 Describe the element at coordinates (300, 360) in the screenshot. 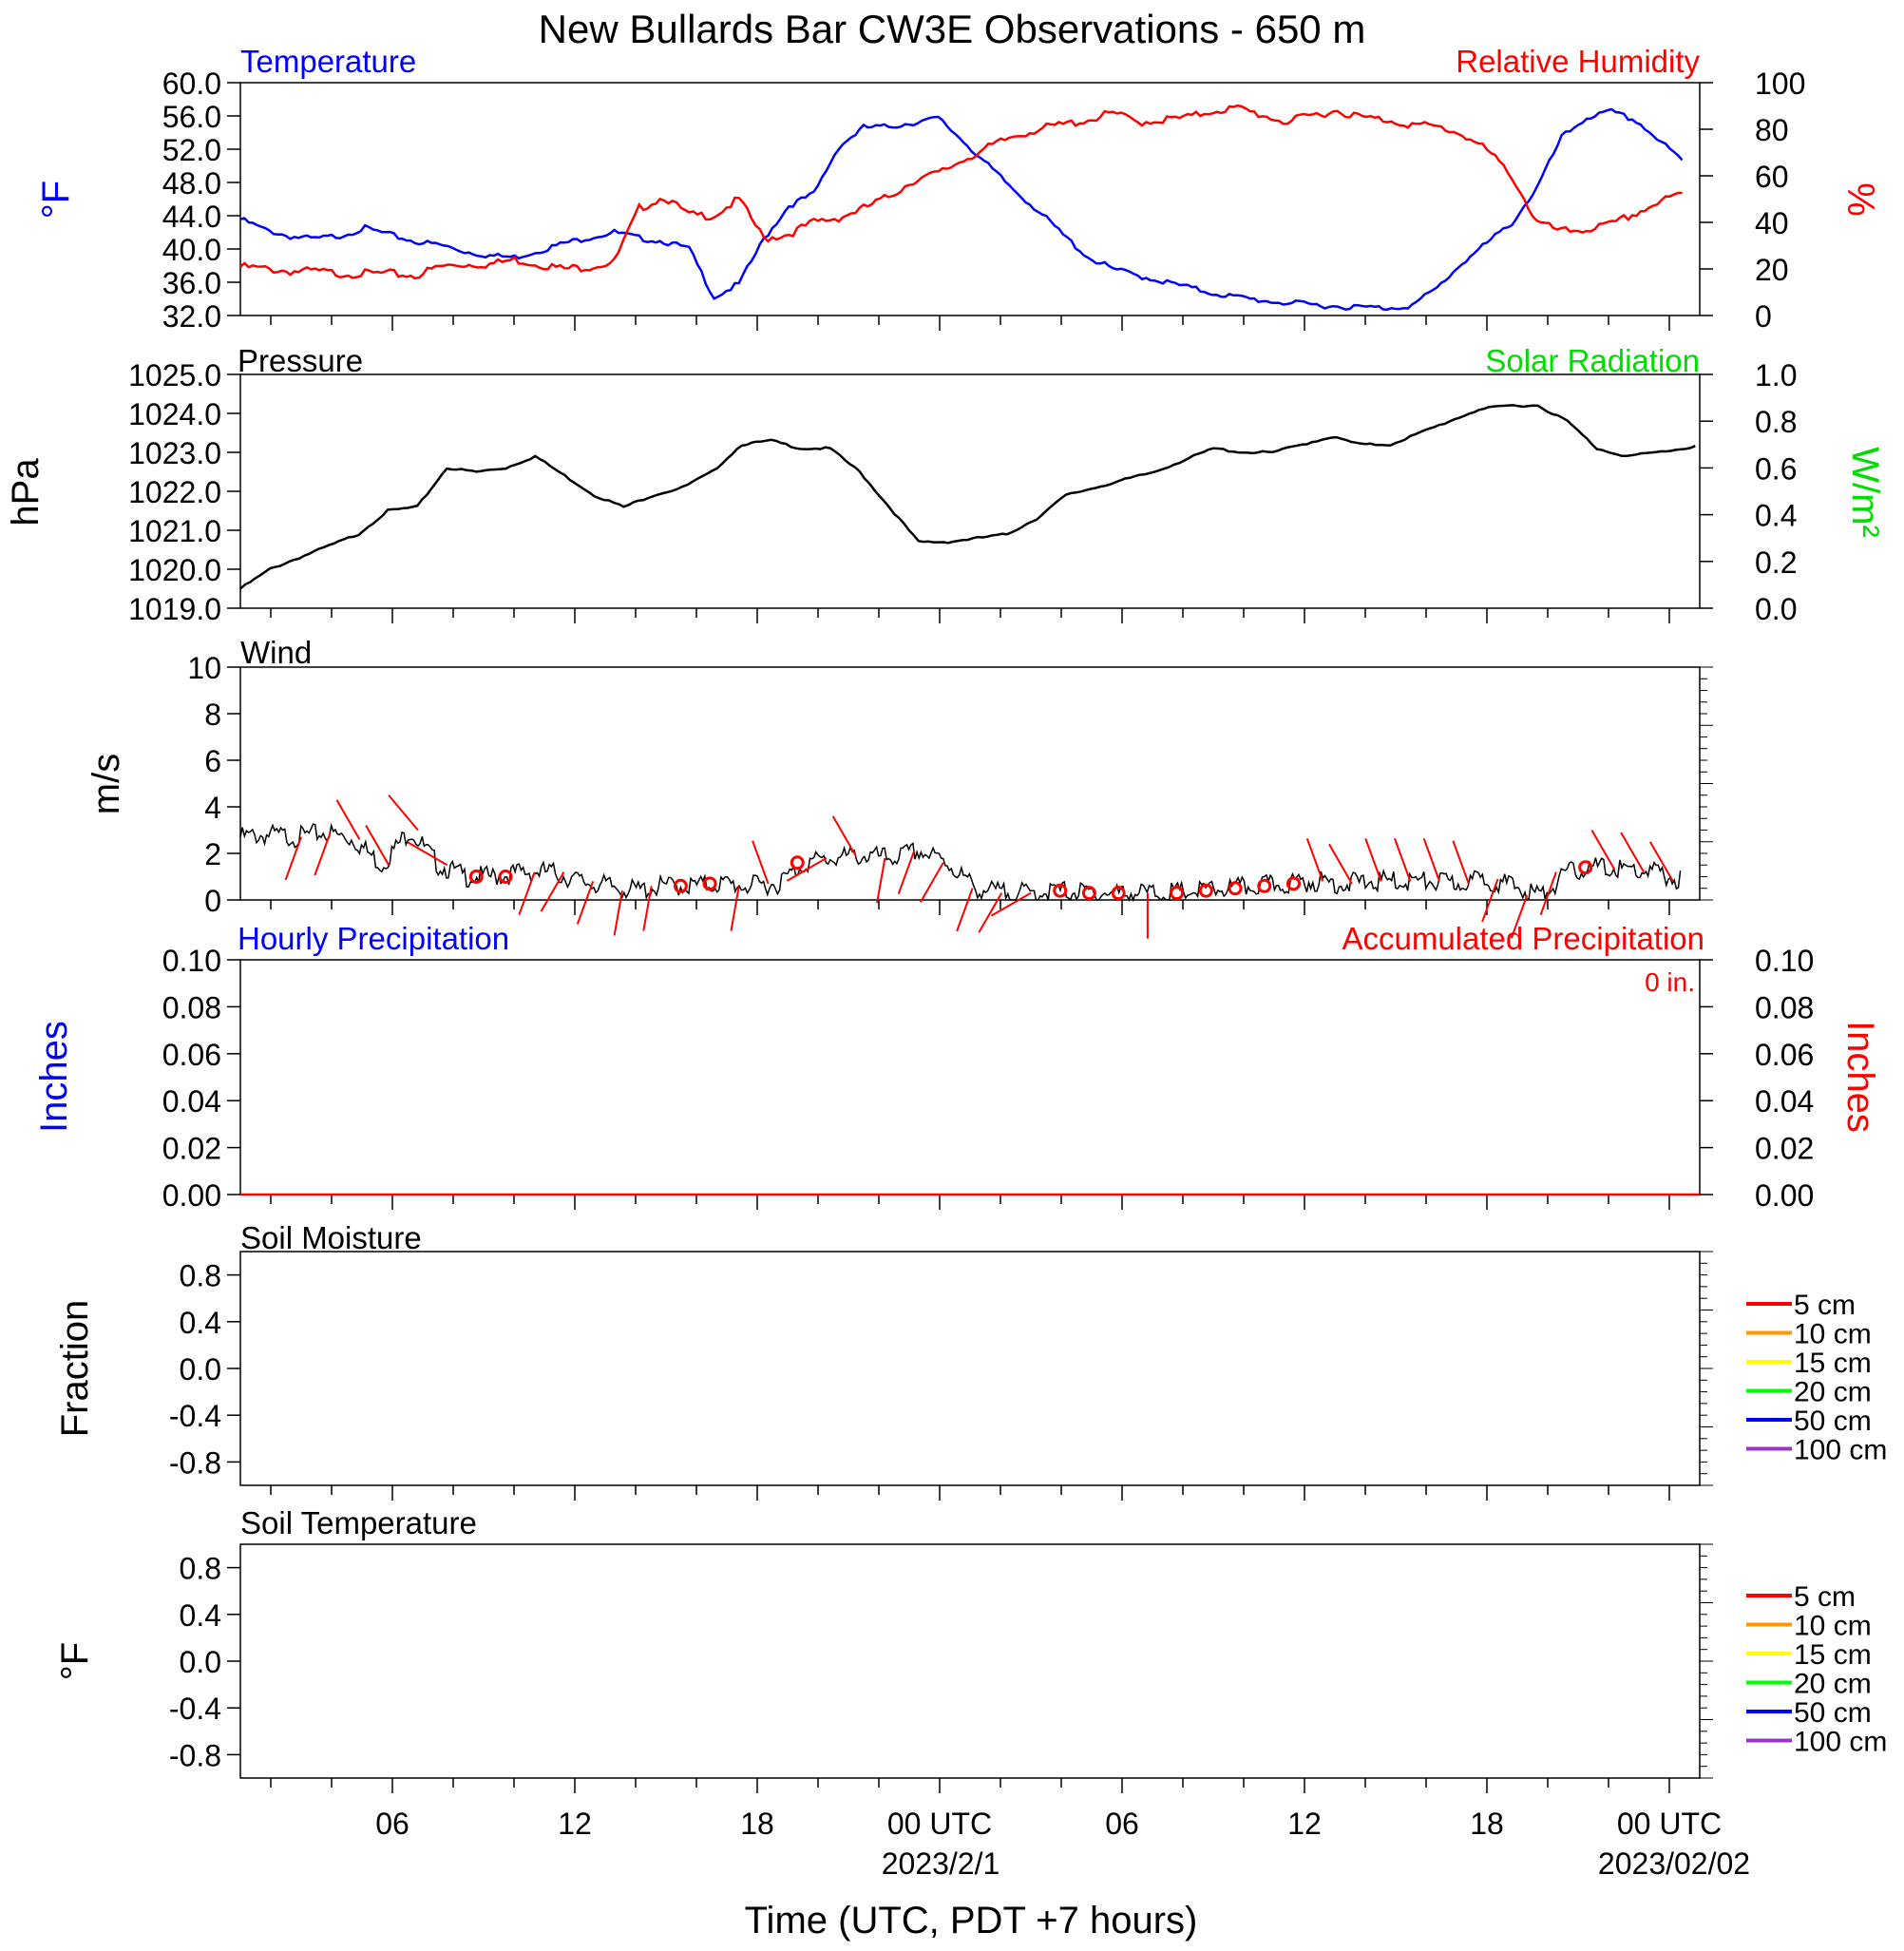

I see `pressure-title: Pressure` at that location.